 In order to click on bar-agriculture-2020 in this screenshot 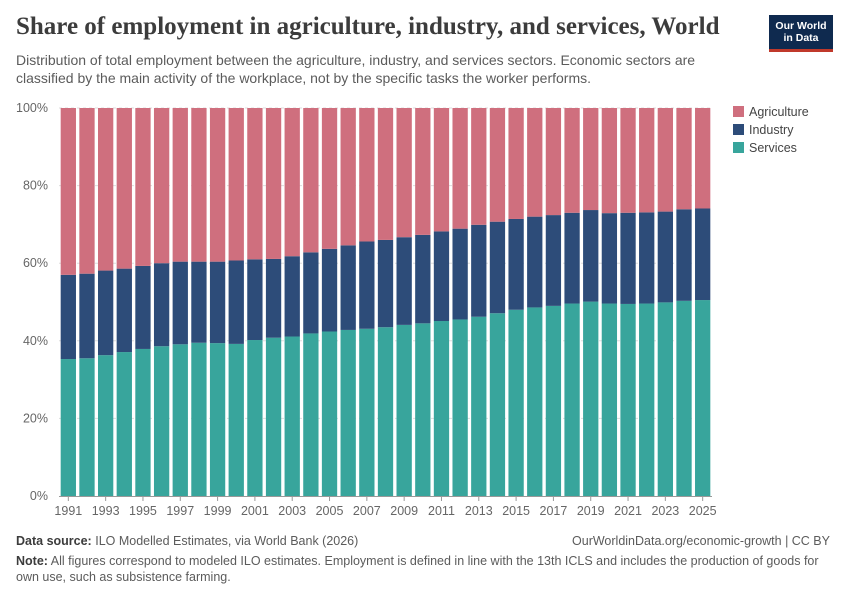, I will do `click(609, 161)`.